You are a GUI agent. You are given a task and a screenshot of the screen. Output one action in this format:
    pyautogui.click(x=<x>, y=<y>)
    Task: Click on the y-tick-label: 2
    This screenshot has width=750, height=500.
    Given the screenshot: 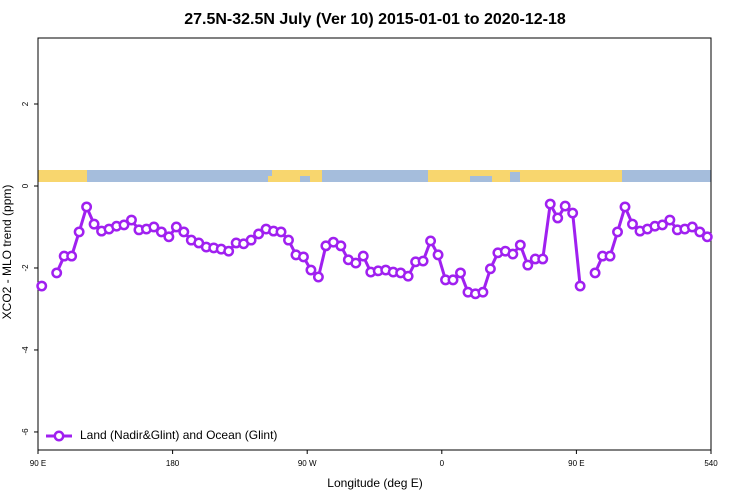 What is the action you would take?
    pyautogui.click(x=25, y=103)
    